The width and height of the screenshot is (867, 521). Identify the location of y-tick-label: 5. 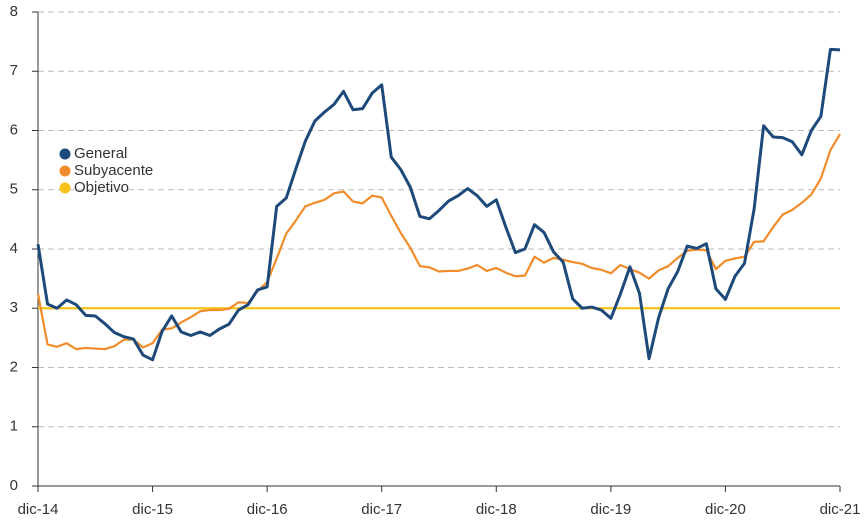
(14, 189).